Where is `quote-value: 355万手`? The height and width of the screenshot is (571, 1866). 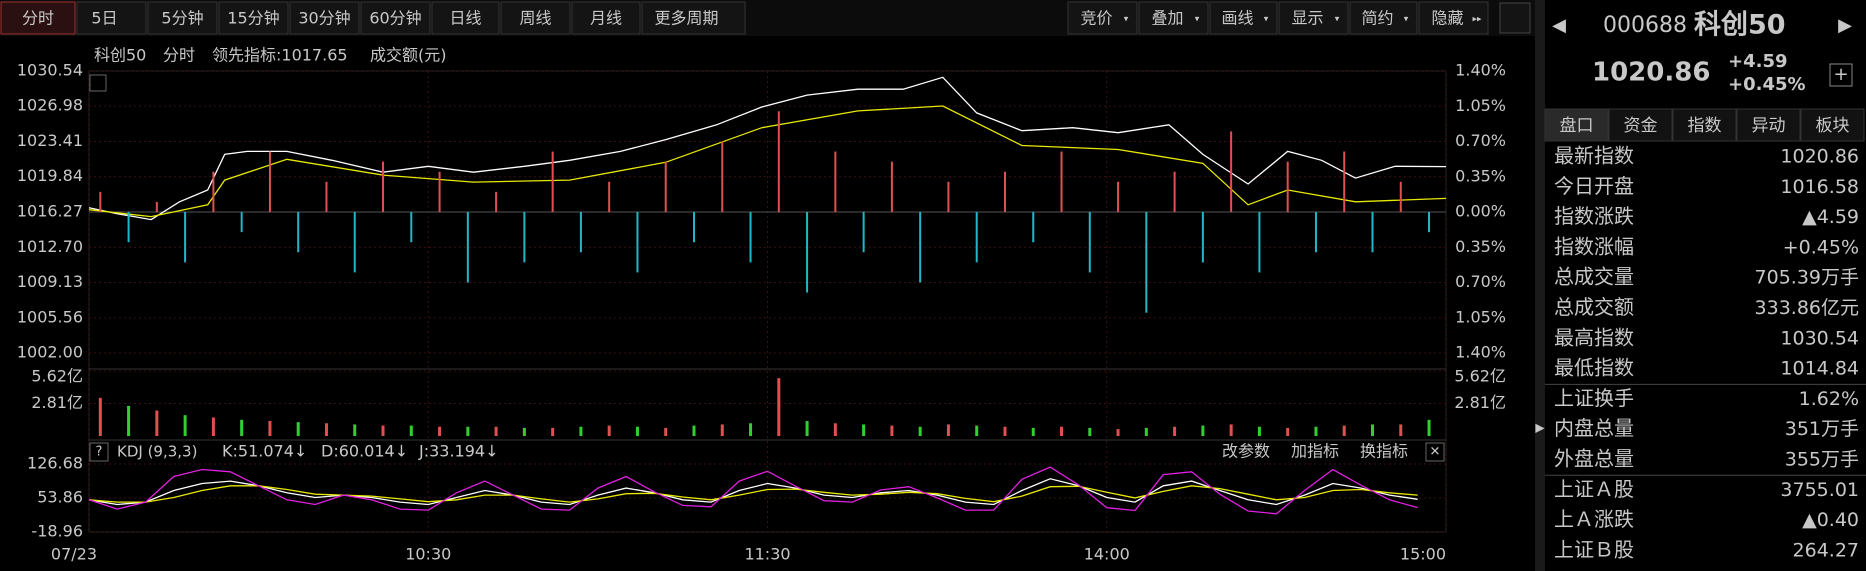
quote-value: 355万手 is located at coordinates (1822, 460).